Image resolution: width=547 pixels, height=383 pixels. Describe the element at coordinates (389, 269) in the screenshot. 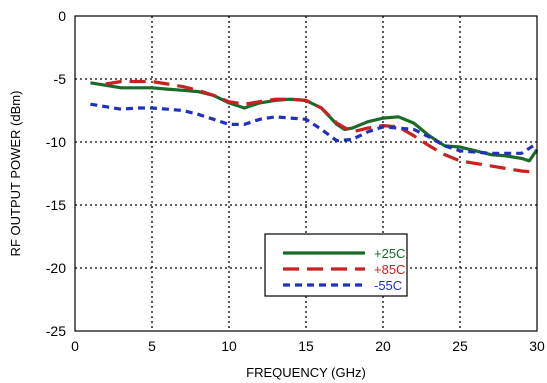

I see `legend-label: +85C` at that location.